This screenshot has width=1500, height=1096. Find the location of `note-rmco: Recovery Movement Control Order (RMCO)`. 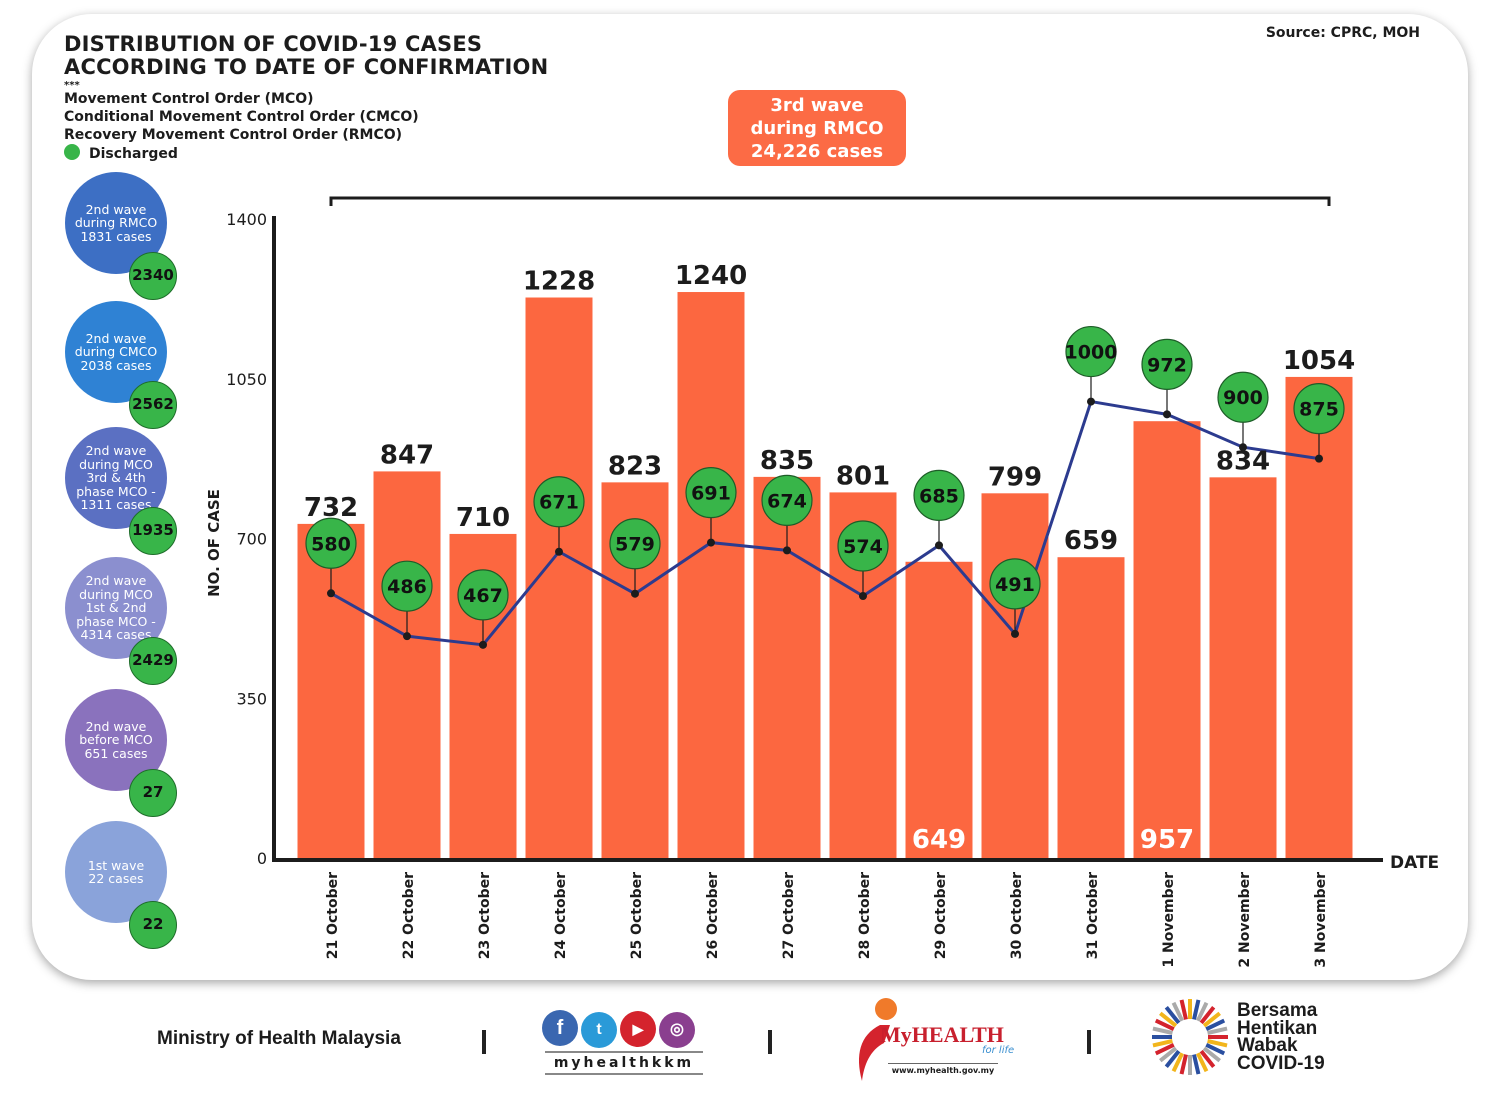

note-rmco: Recovery Movement Control Order (RMCO) is located at coordinates (233, 135).